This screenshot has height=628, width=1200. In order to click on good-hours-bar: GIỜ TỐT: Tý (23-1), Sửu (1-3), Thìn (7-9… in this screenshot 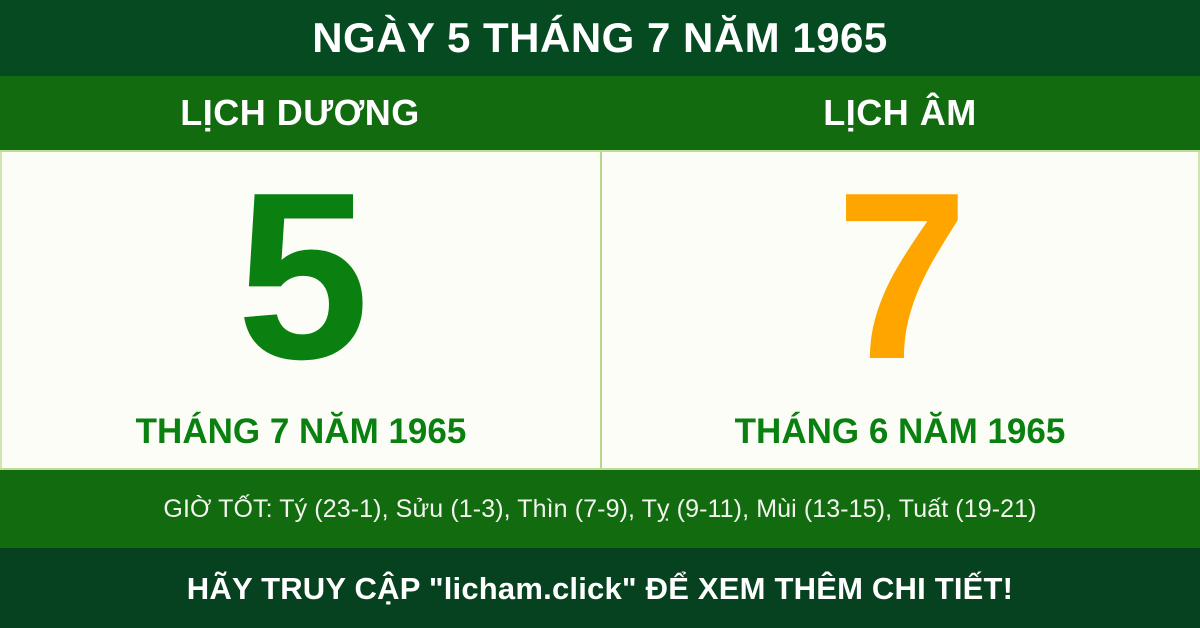, I will do `click(600, 509)`.